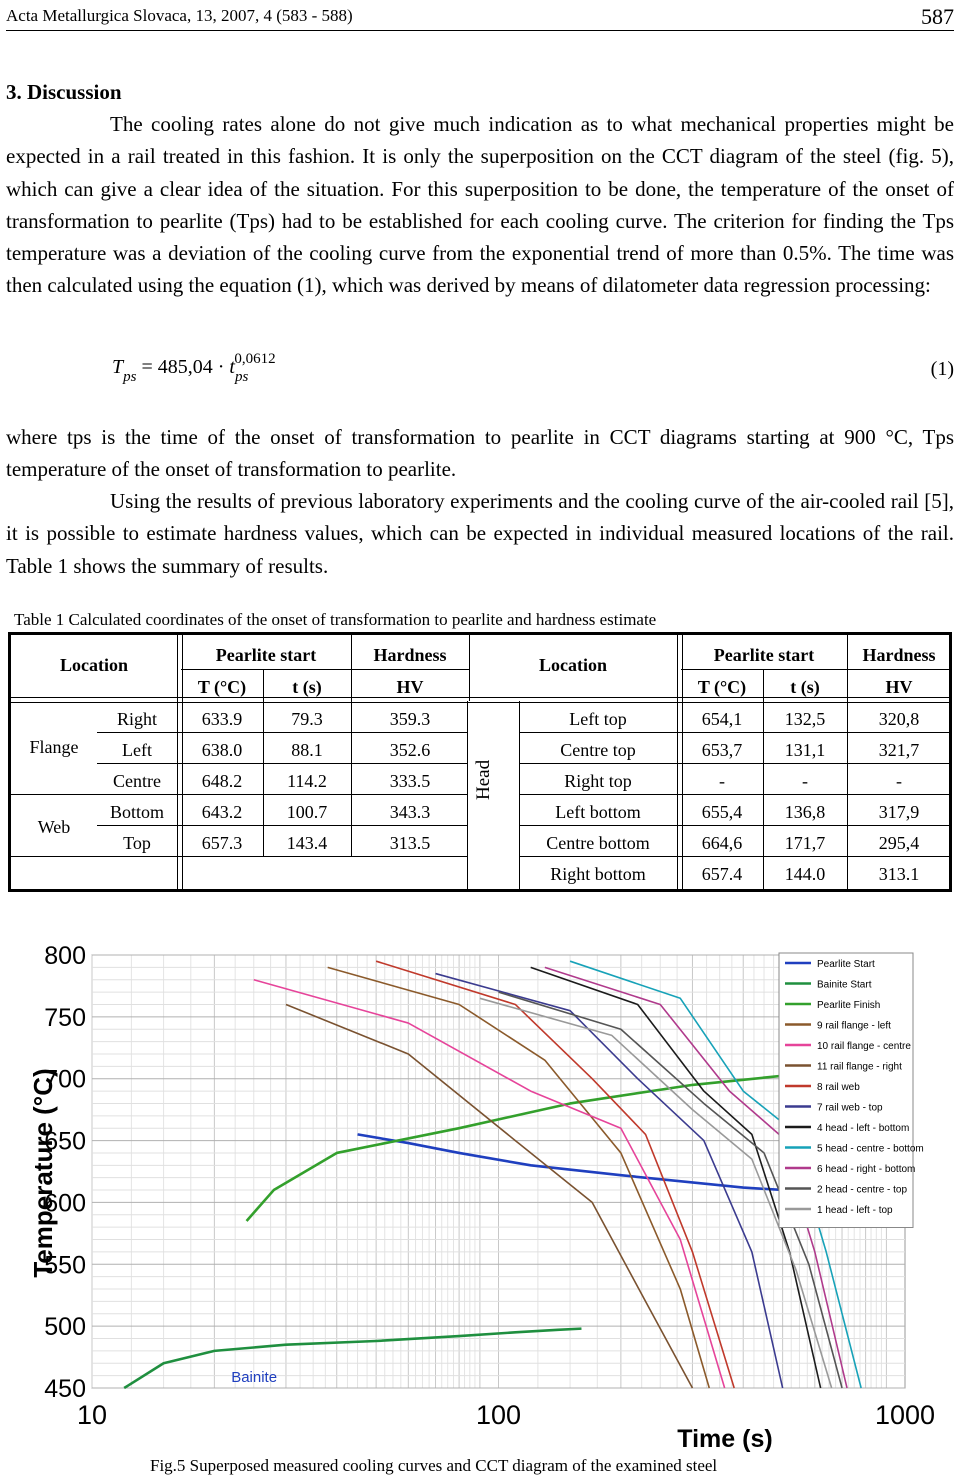 The height and width of the screenshot is (1478, 960). Describe the element at coordinates (854, 1026) in the screenshot. I see `legend-entry: 9 rail flange - left` at that location.